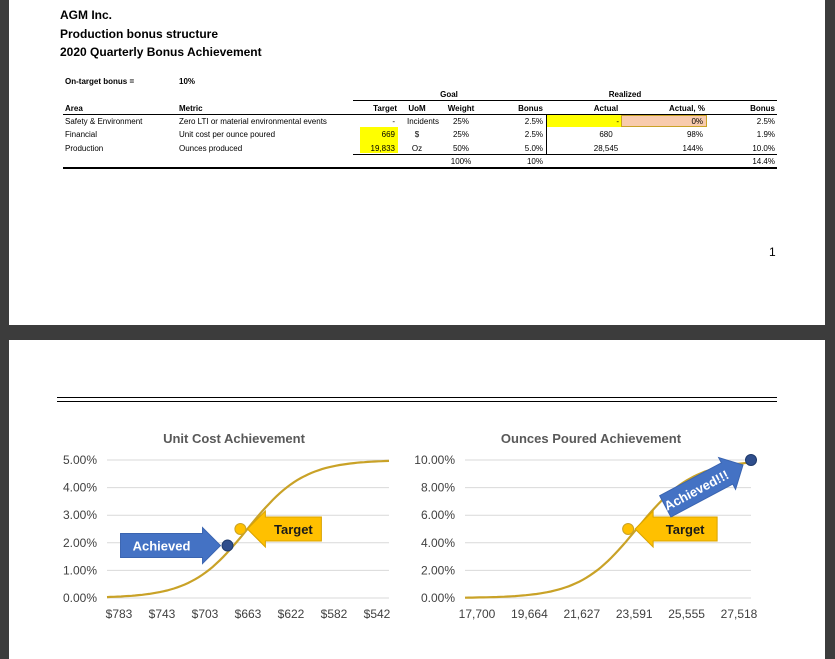  Describe the element at coordinates (211, 148) in the screenshot. I see `row3-metric: Ounces produced` at that location.